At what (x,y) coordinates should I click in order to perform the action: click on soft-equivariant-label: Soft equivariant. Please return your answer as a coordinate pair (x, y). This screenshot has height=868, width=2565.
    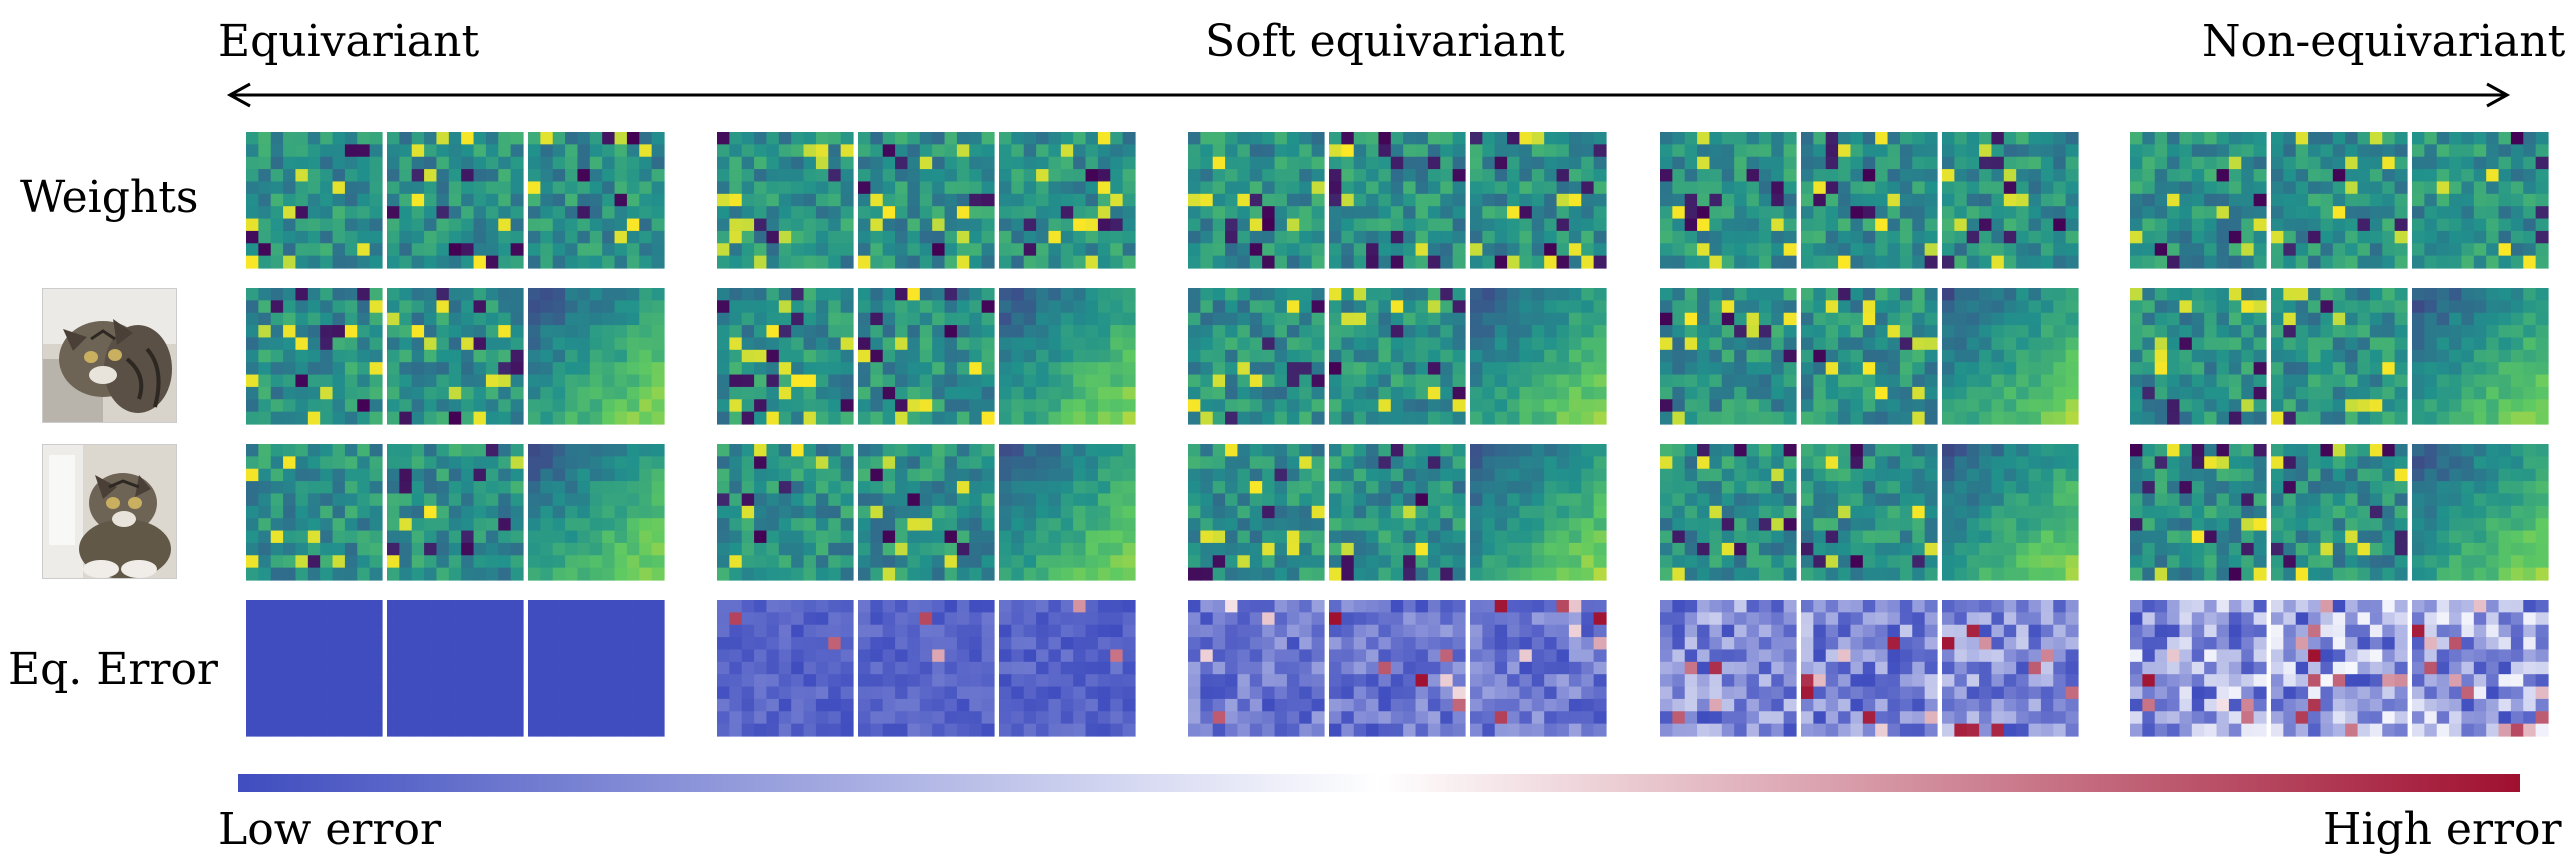
    Looking at the image, I should click on (1385, 41).